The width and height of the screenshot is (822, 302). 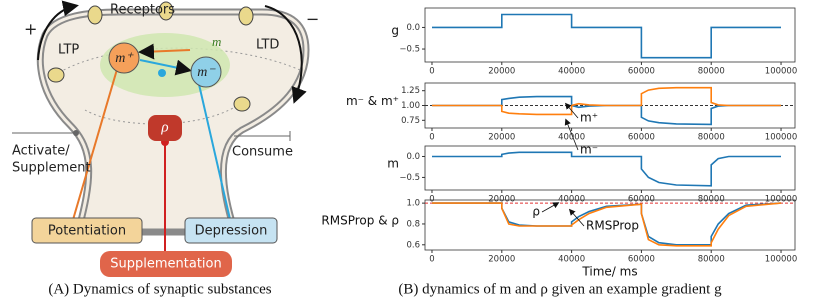 I want to click on m-plus-node, so click(x=124, y=58).